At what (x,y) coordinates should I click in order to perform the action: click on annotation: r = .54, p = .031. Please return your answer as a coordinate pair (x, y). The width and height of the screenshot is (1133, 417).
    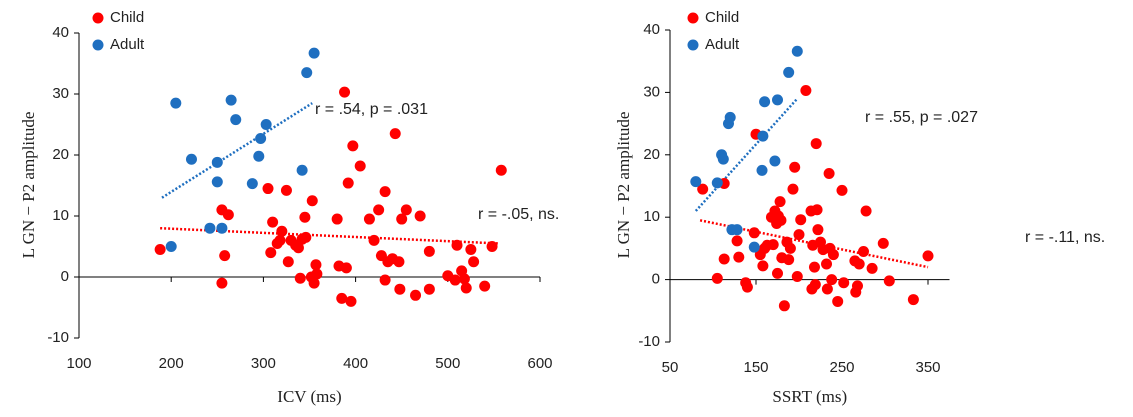
    Looking at the image, I should click on (371, 109).